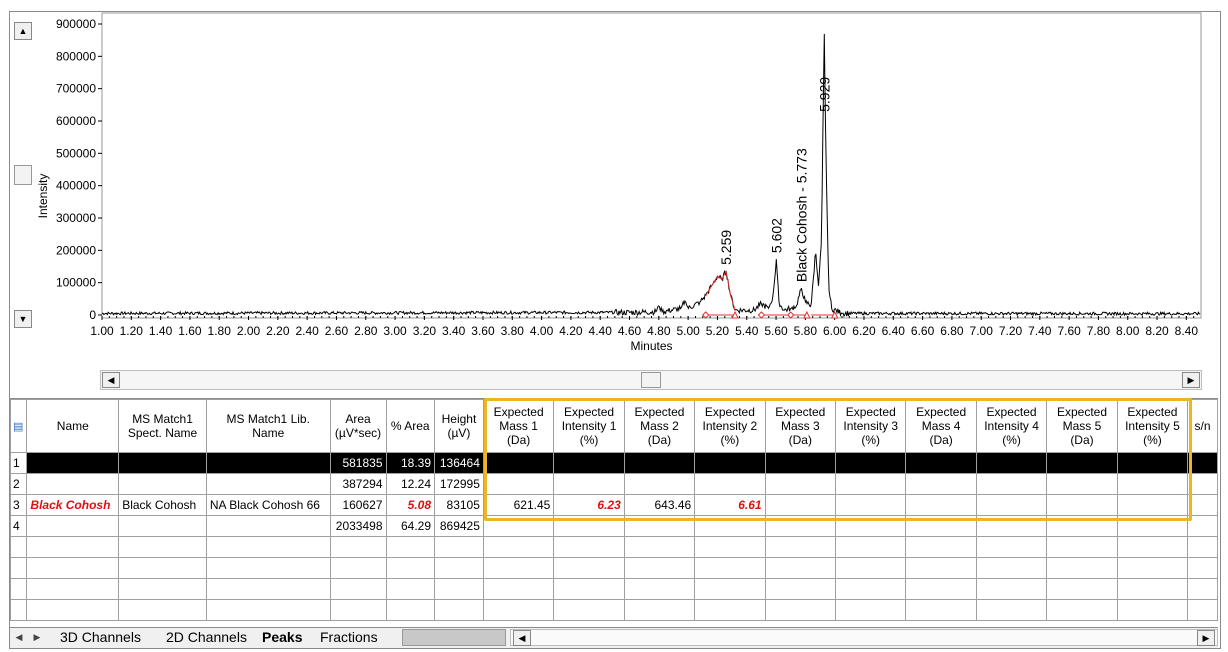 This screenshot has width=1228, height=652. I want to click on table-cell: 12.24, so click(410, 484).